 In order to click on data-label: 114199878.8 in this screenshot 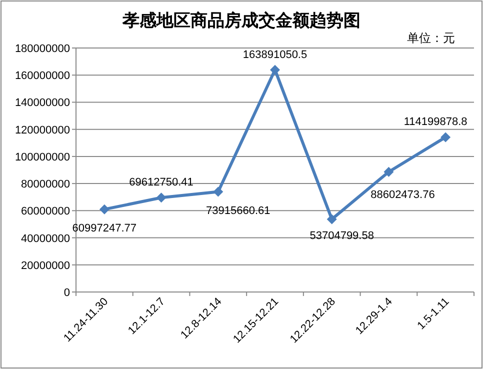, I will do `click(436, 122)`.